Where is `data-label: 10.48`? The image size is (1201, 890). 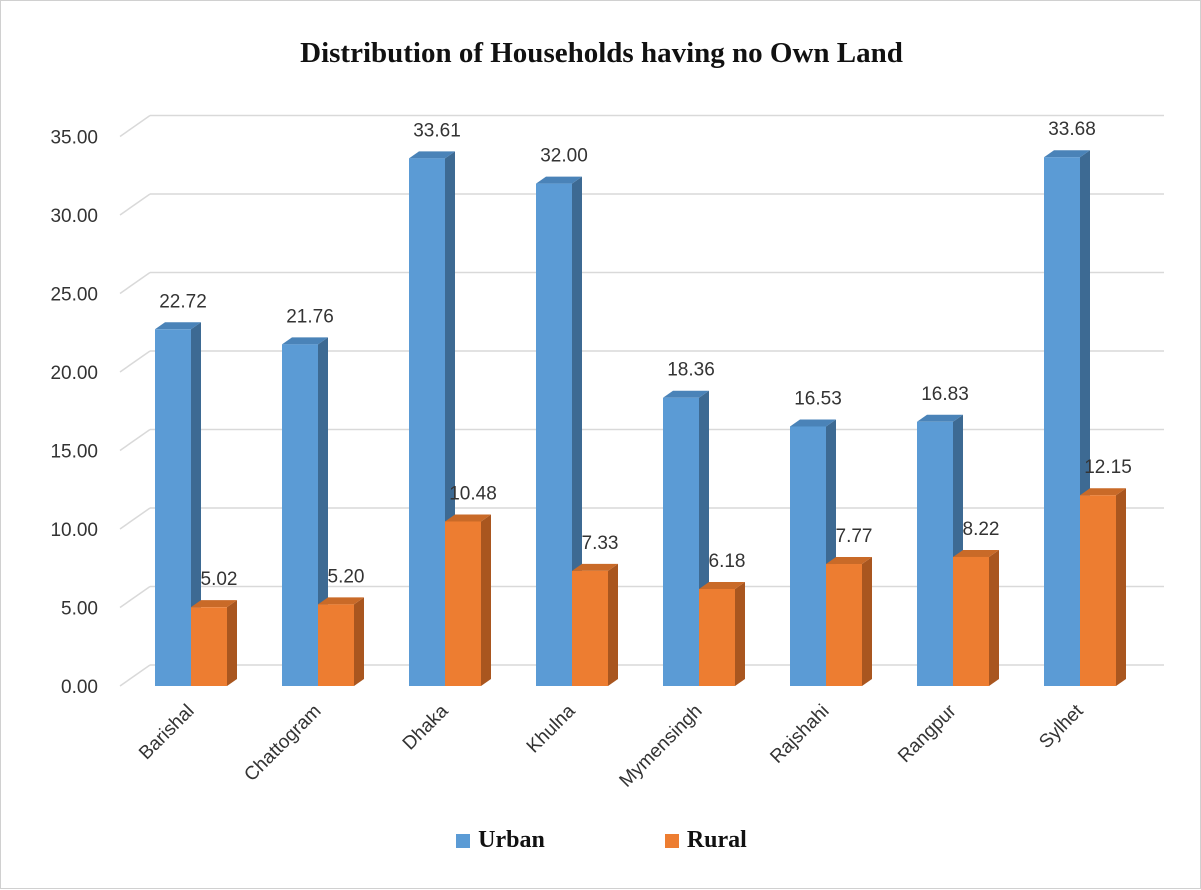 data-label: 10.48 is located at coordinates (473, 493).